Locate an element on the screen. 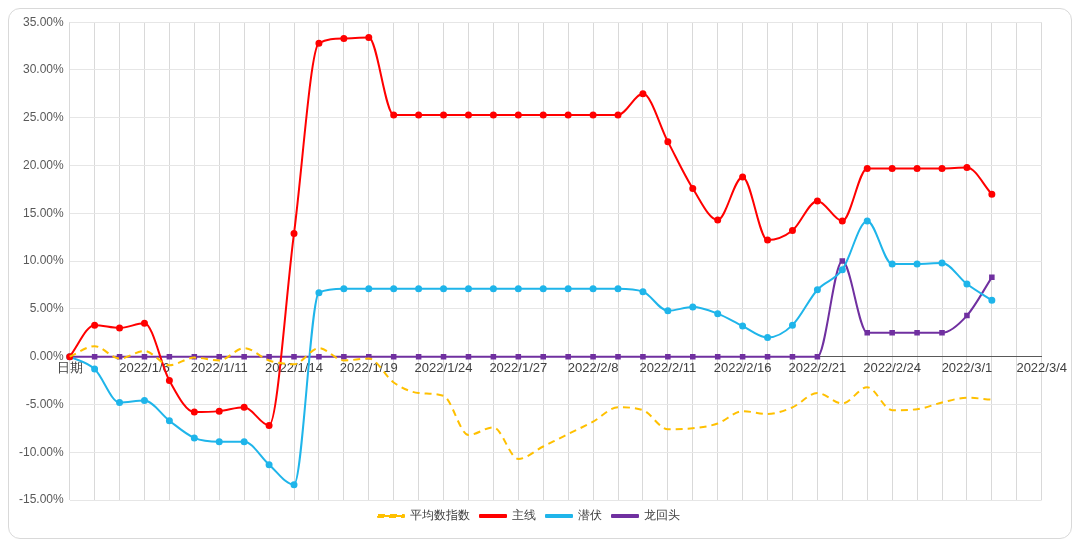 The image size is (1080, 547). y-tick-label: 15.00% is located at coordinates (43, 212).